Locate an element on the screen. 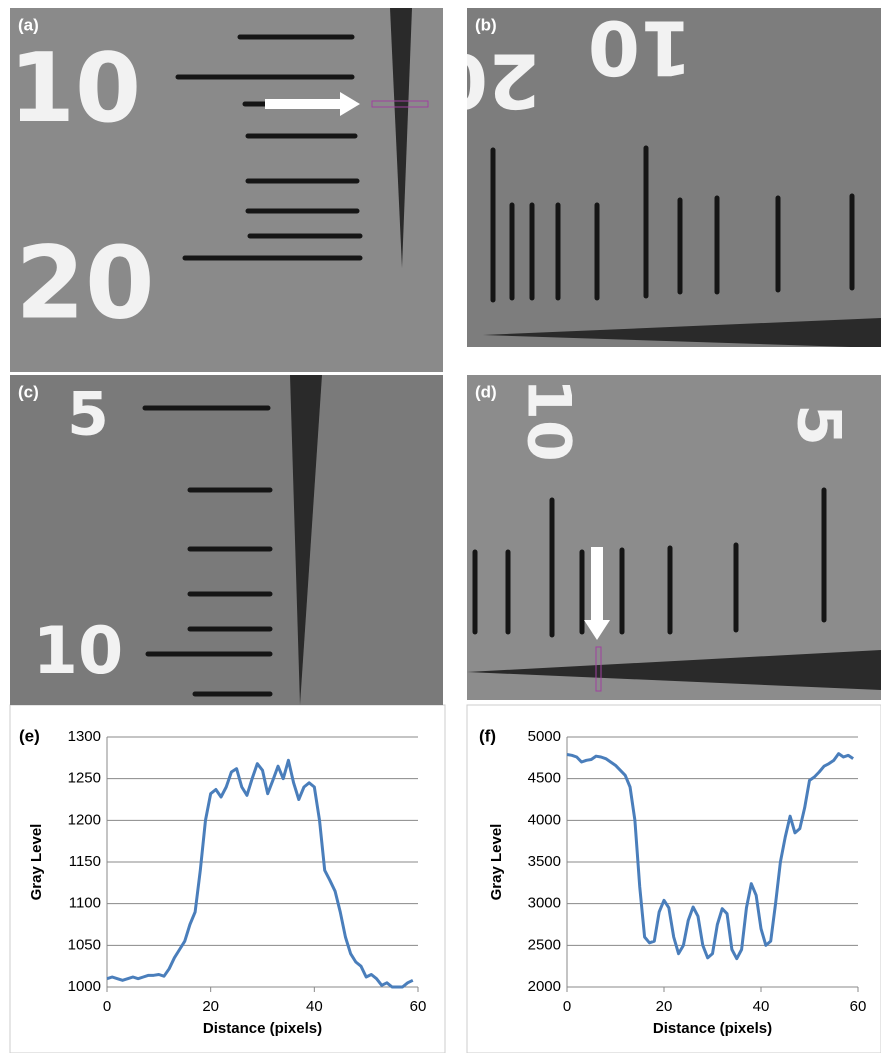 The image size is (881, 1058). y-tick-label: 2000 is located at coordinates (544, 986).